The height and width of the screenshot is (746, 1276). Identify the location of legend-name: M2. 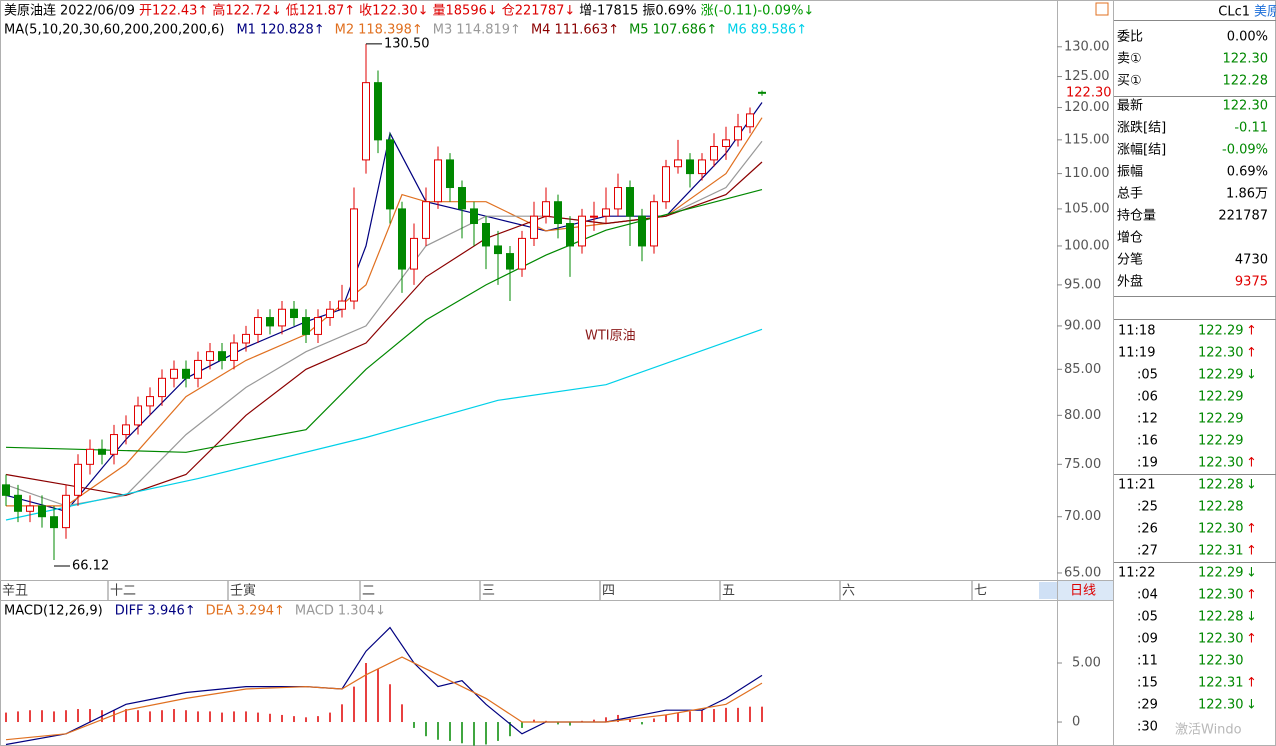
(345, 30).